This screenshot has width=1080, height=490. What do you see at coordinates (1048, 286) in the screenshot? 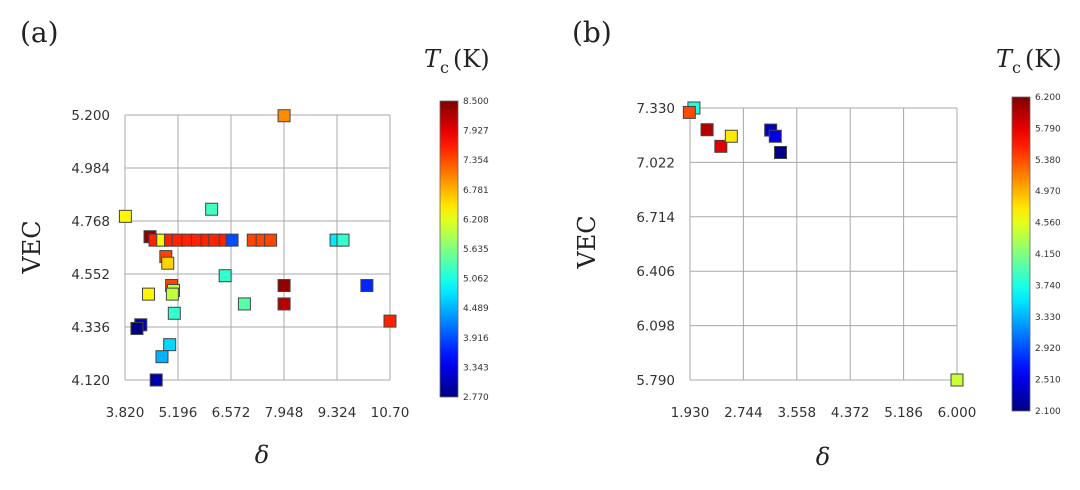
I see `chart-b-colorbar-tick-label: 3.740` at bounding box center [1048, 286].